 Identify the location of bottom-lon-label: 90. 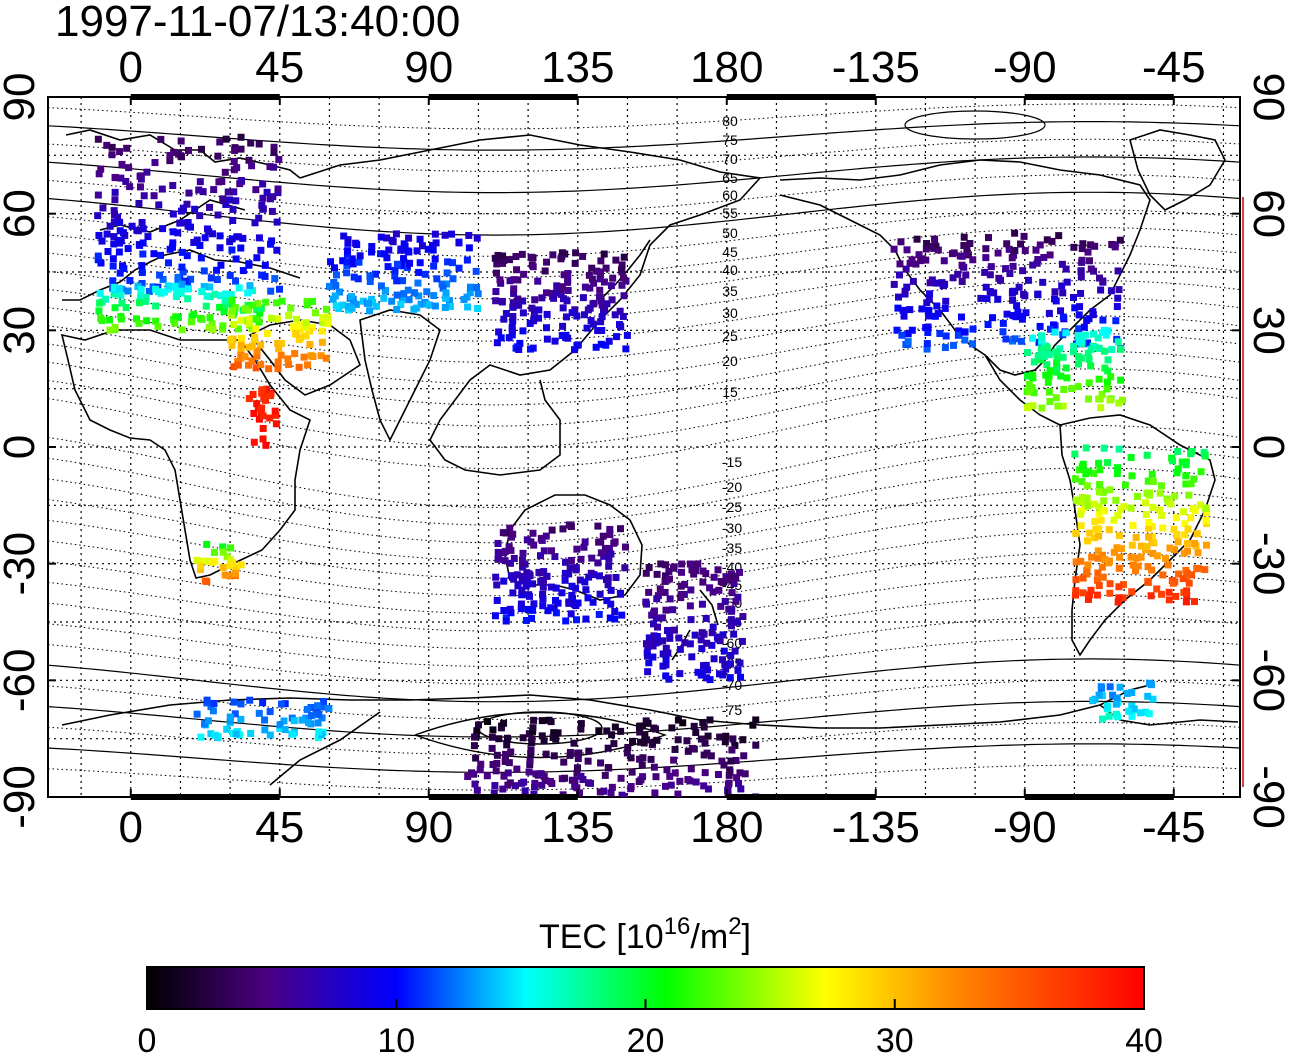
(428, 827).